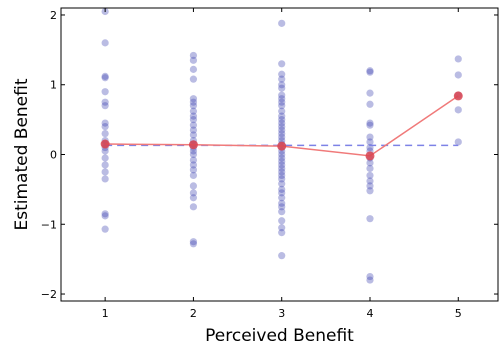 The image size is (499, 350). Describe the element at coordinates (49, 294) in the screenshot. I see `y-tick-label: −2` at that location.